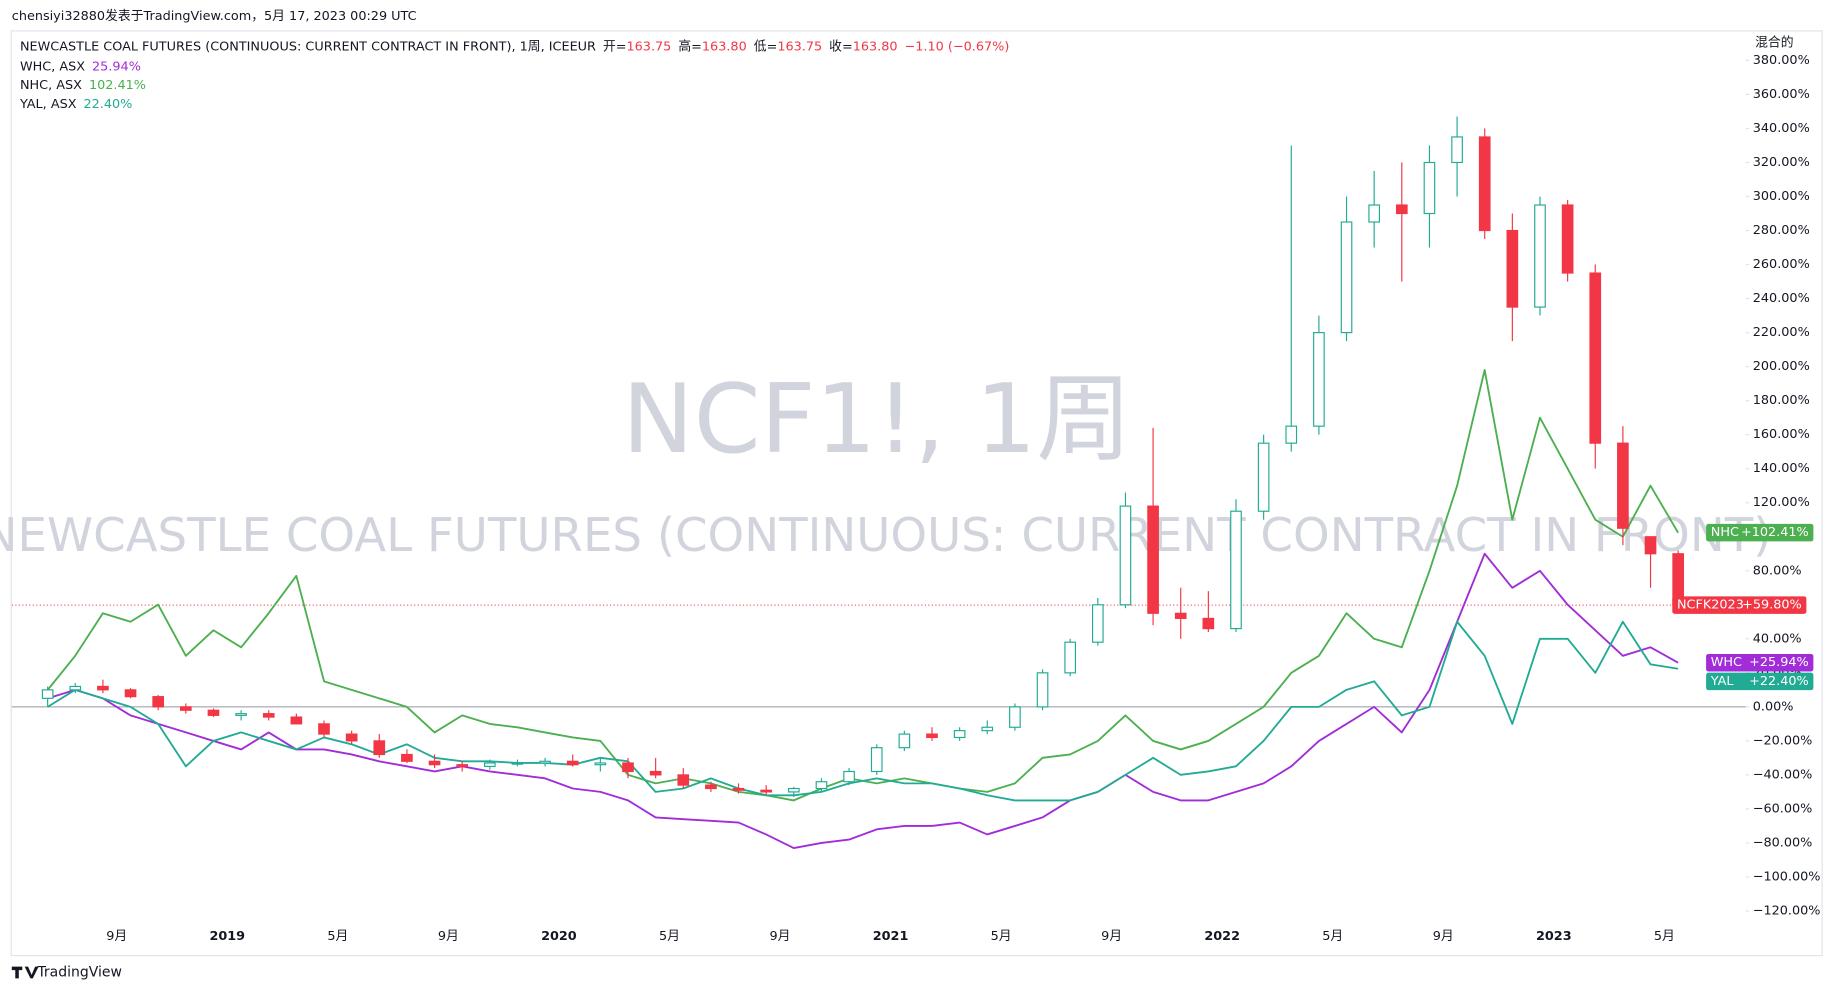  Describe the element at coordinates (1781, 94) in the screenshot. I see `y-tick-label: 360.00%` at that location.